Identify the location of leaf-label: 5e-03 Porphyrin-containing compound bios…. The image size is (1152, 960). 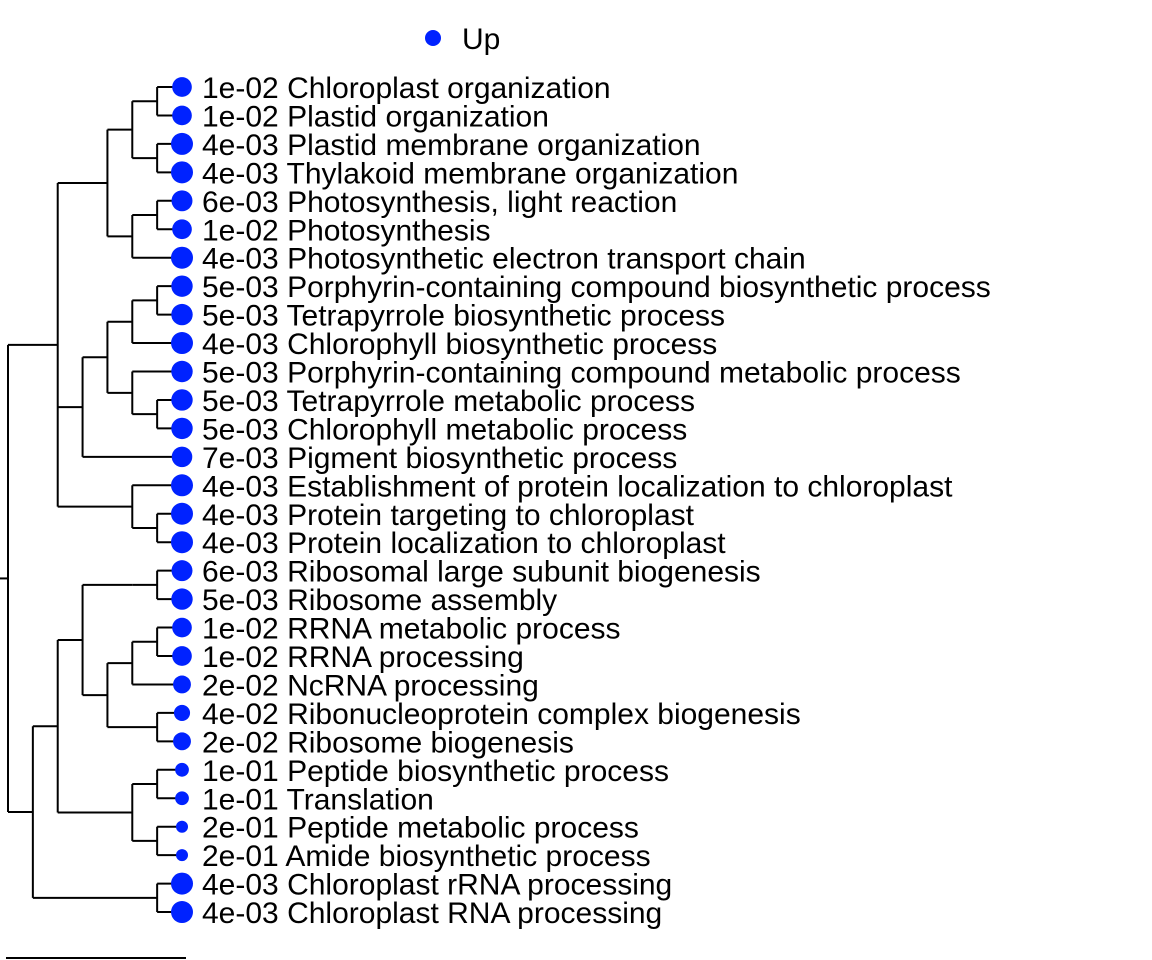
(596, 287).